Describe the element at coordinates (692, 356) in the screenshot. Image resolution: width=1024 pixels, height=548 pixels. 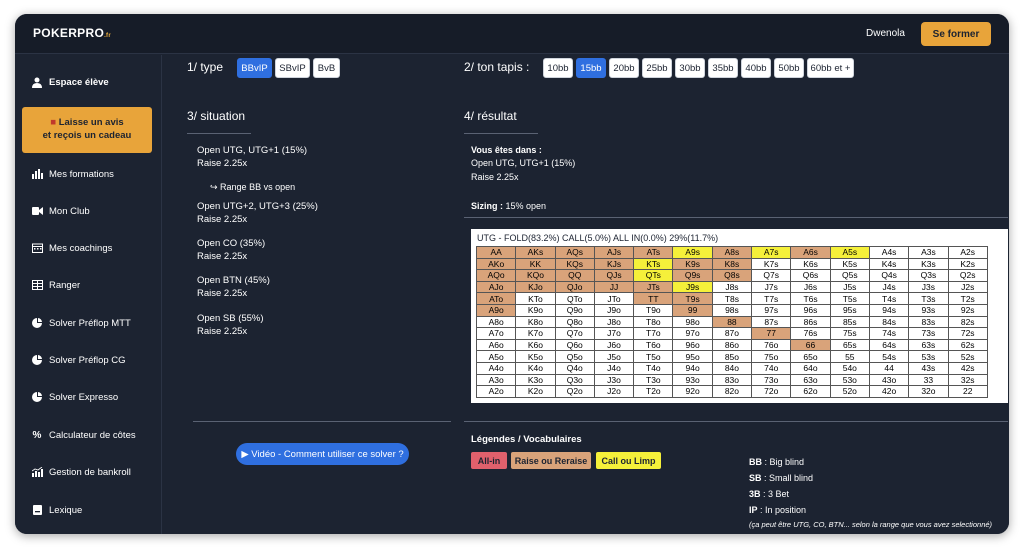
I see `range-cell-95o: 95o` at that location.